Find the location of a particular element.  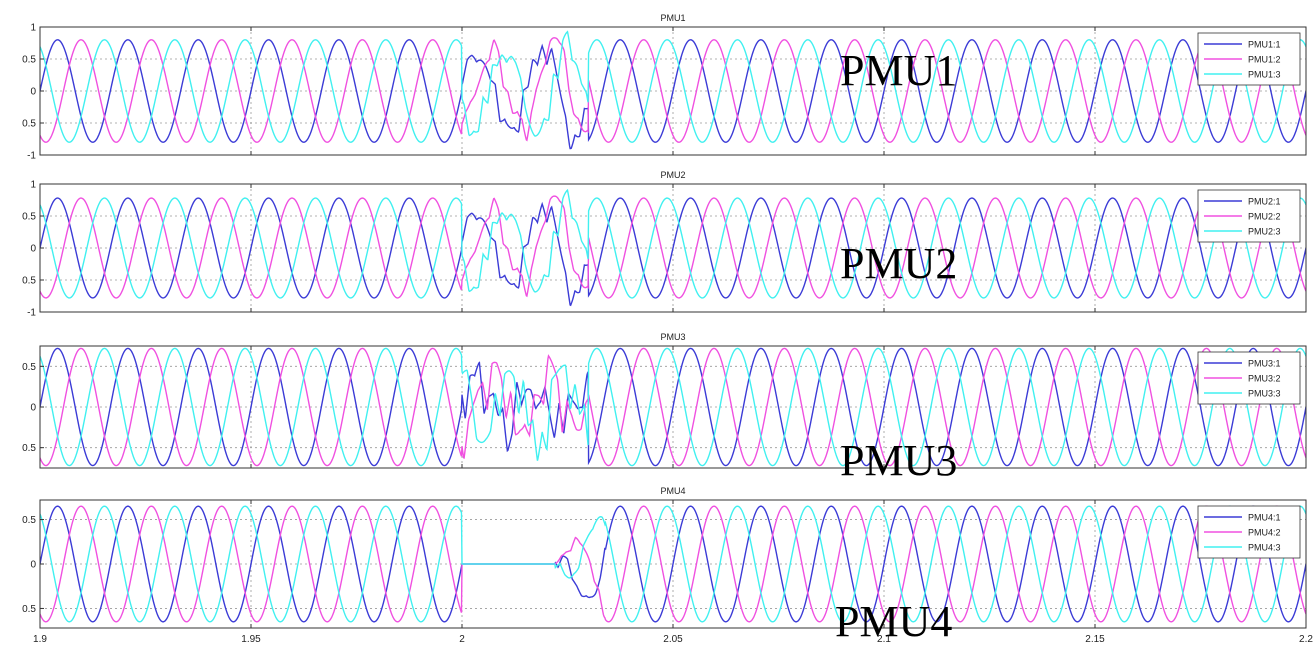

x-tick-label: 1.9 is located at coordinates (40, 639).